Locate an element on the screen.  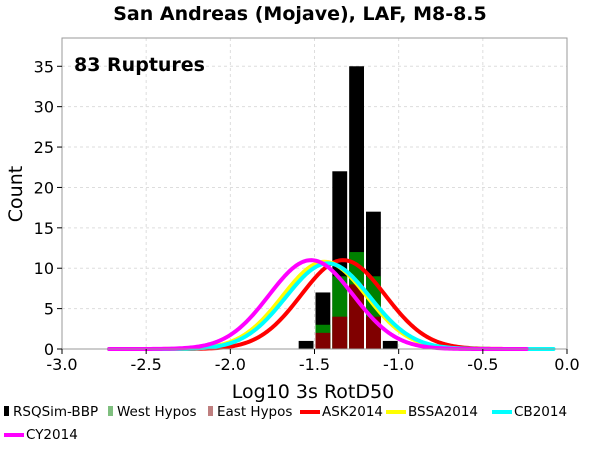
legend-label-5: CB2014 is located at coordinates (540, 412).